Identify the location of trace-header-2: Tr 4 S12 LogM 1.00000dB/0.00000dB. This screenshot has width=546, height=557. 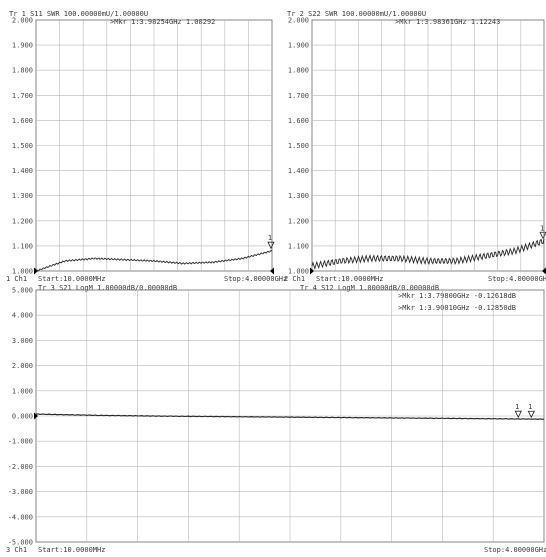
(369, 288).